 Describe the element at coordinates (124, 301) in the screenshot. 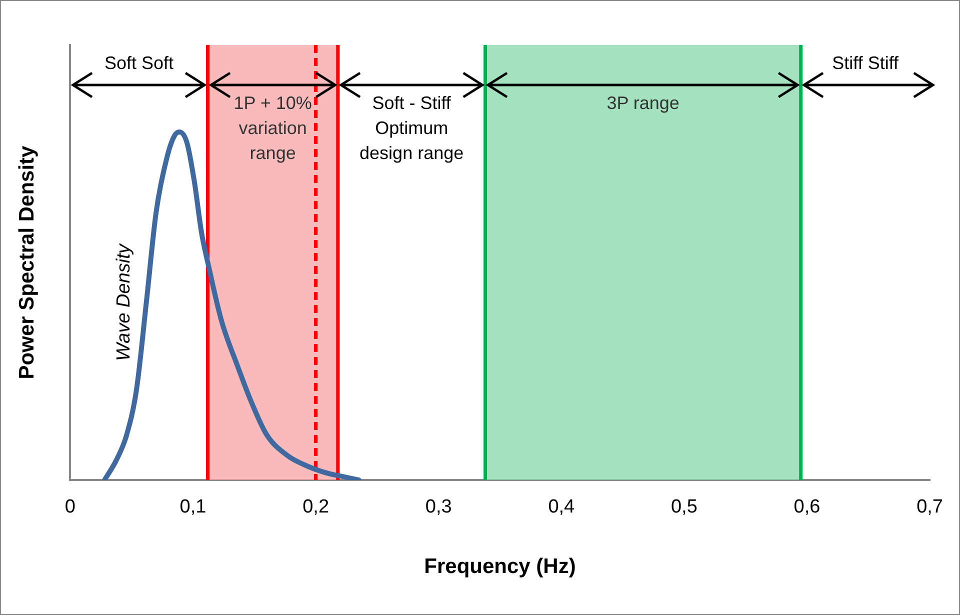

I see `text: Wave Density` at that location.